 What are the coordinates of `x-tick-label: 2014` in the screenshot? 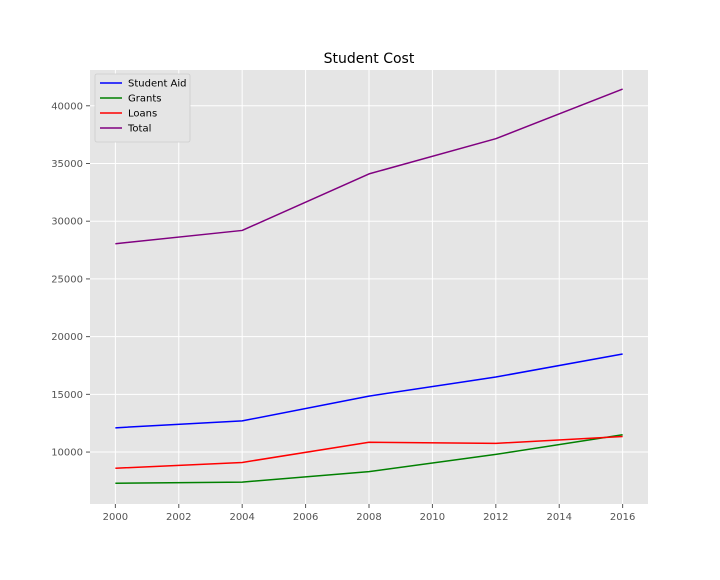 It's located at (559, 517).